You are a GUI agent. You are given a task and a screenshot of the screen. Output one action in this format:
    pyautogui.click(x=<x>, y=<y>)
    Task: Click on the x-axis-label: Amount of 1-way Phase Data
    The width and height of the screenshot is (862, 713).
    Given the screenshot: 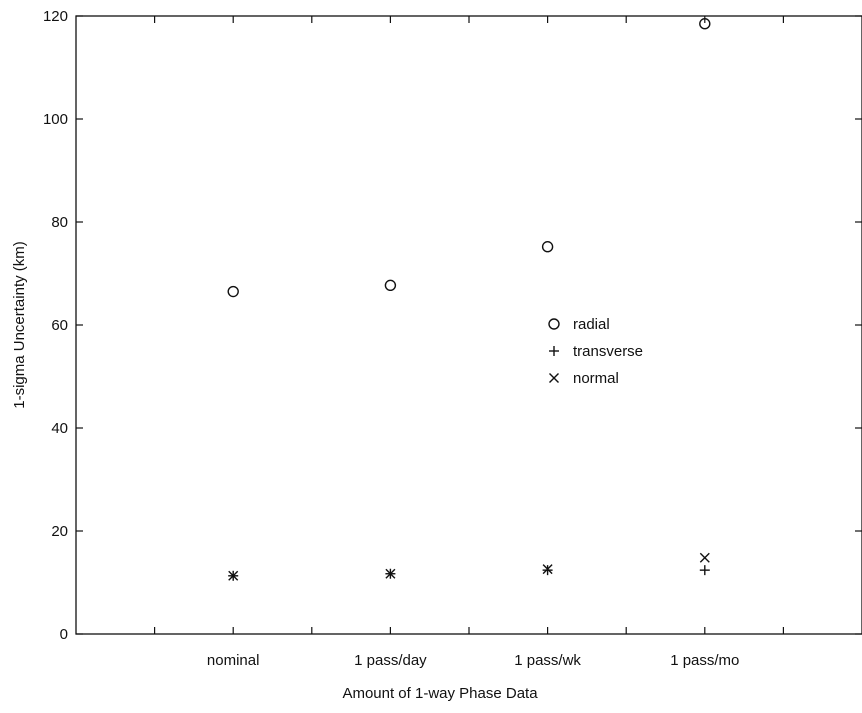 What is the action you would take?
    pyautogui.click(x=440, y=693)
    